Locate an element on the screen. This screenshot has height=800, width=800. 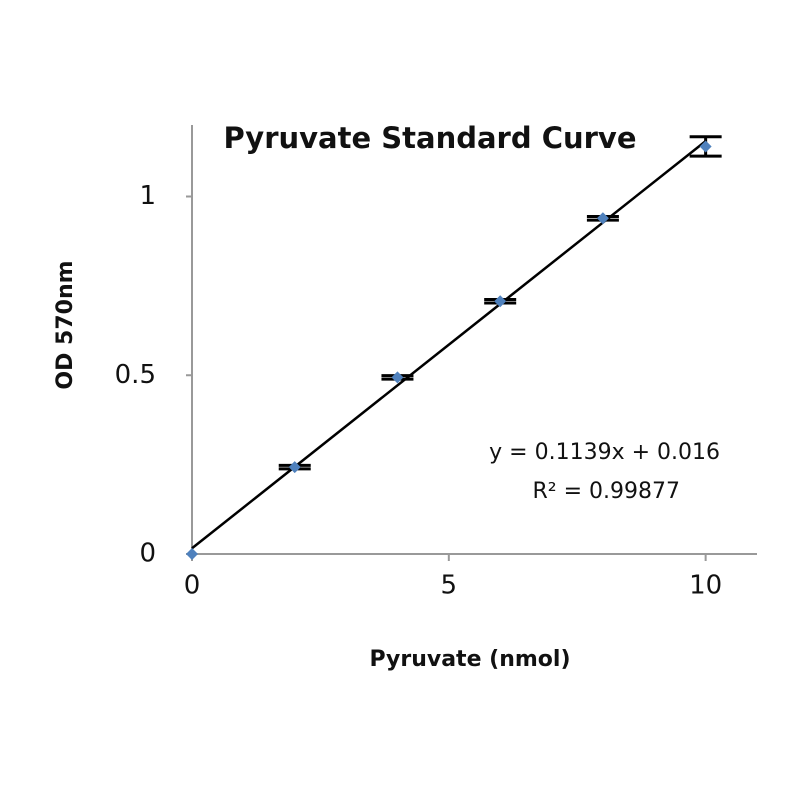
y-tick-label: 0 is located at coordinates (147, 554).